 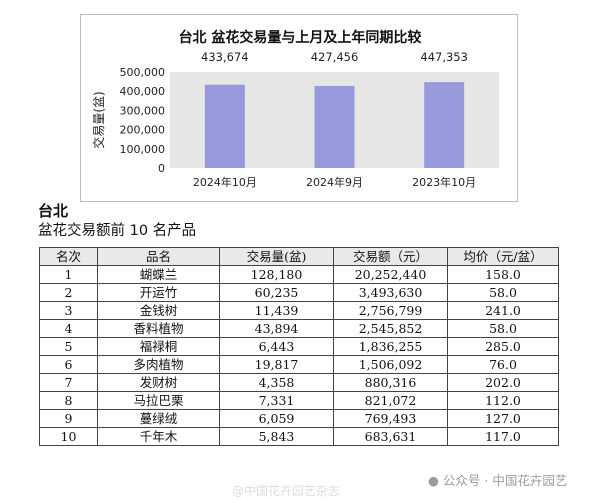 What do you see at coordinates (158, 292) in the screenshot?
I see `product-cell: 开运竹` at bounding box center [158, 292].